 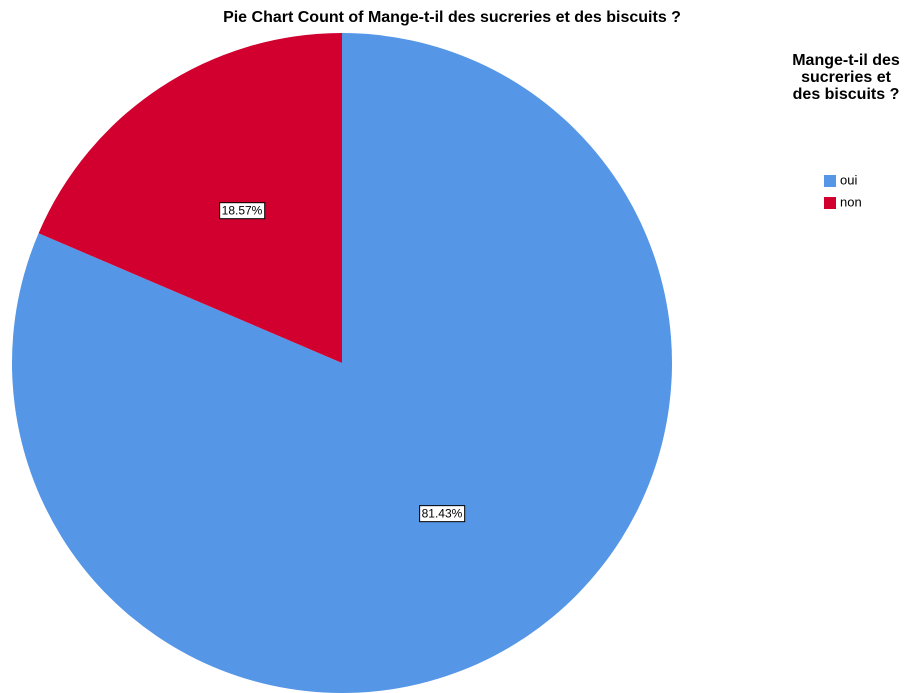 I want to click on legend-label: oui, so click(x=848, y=179).